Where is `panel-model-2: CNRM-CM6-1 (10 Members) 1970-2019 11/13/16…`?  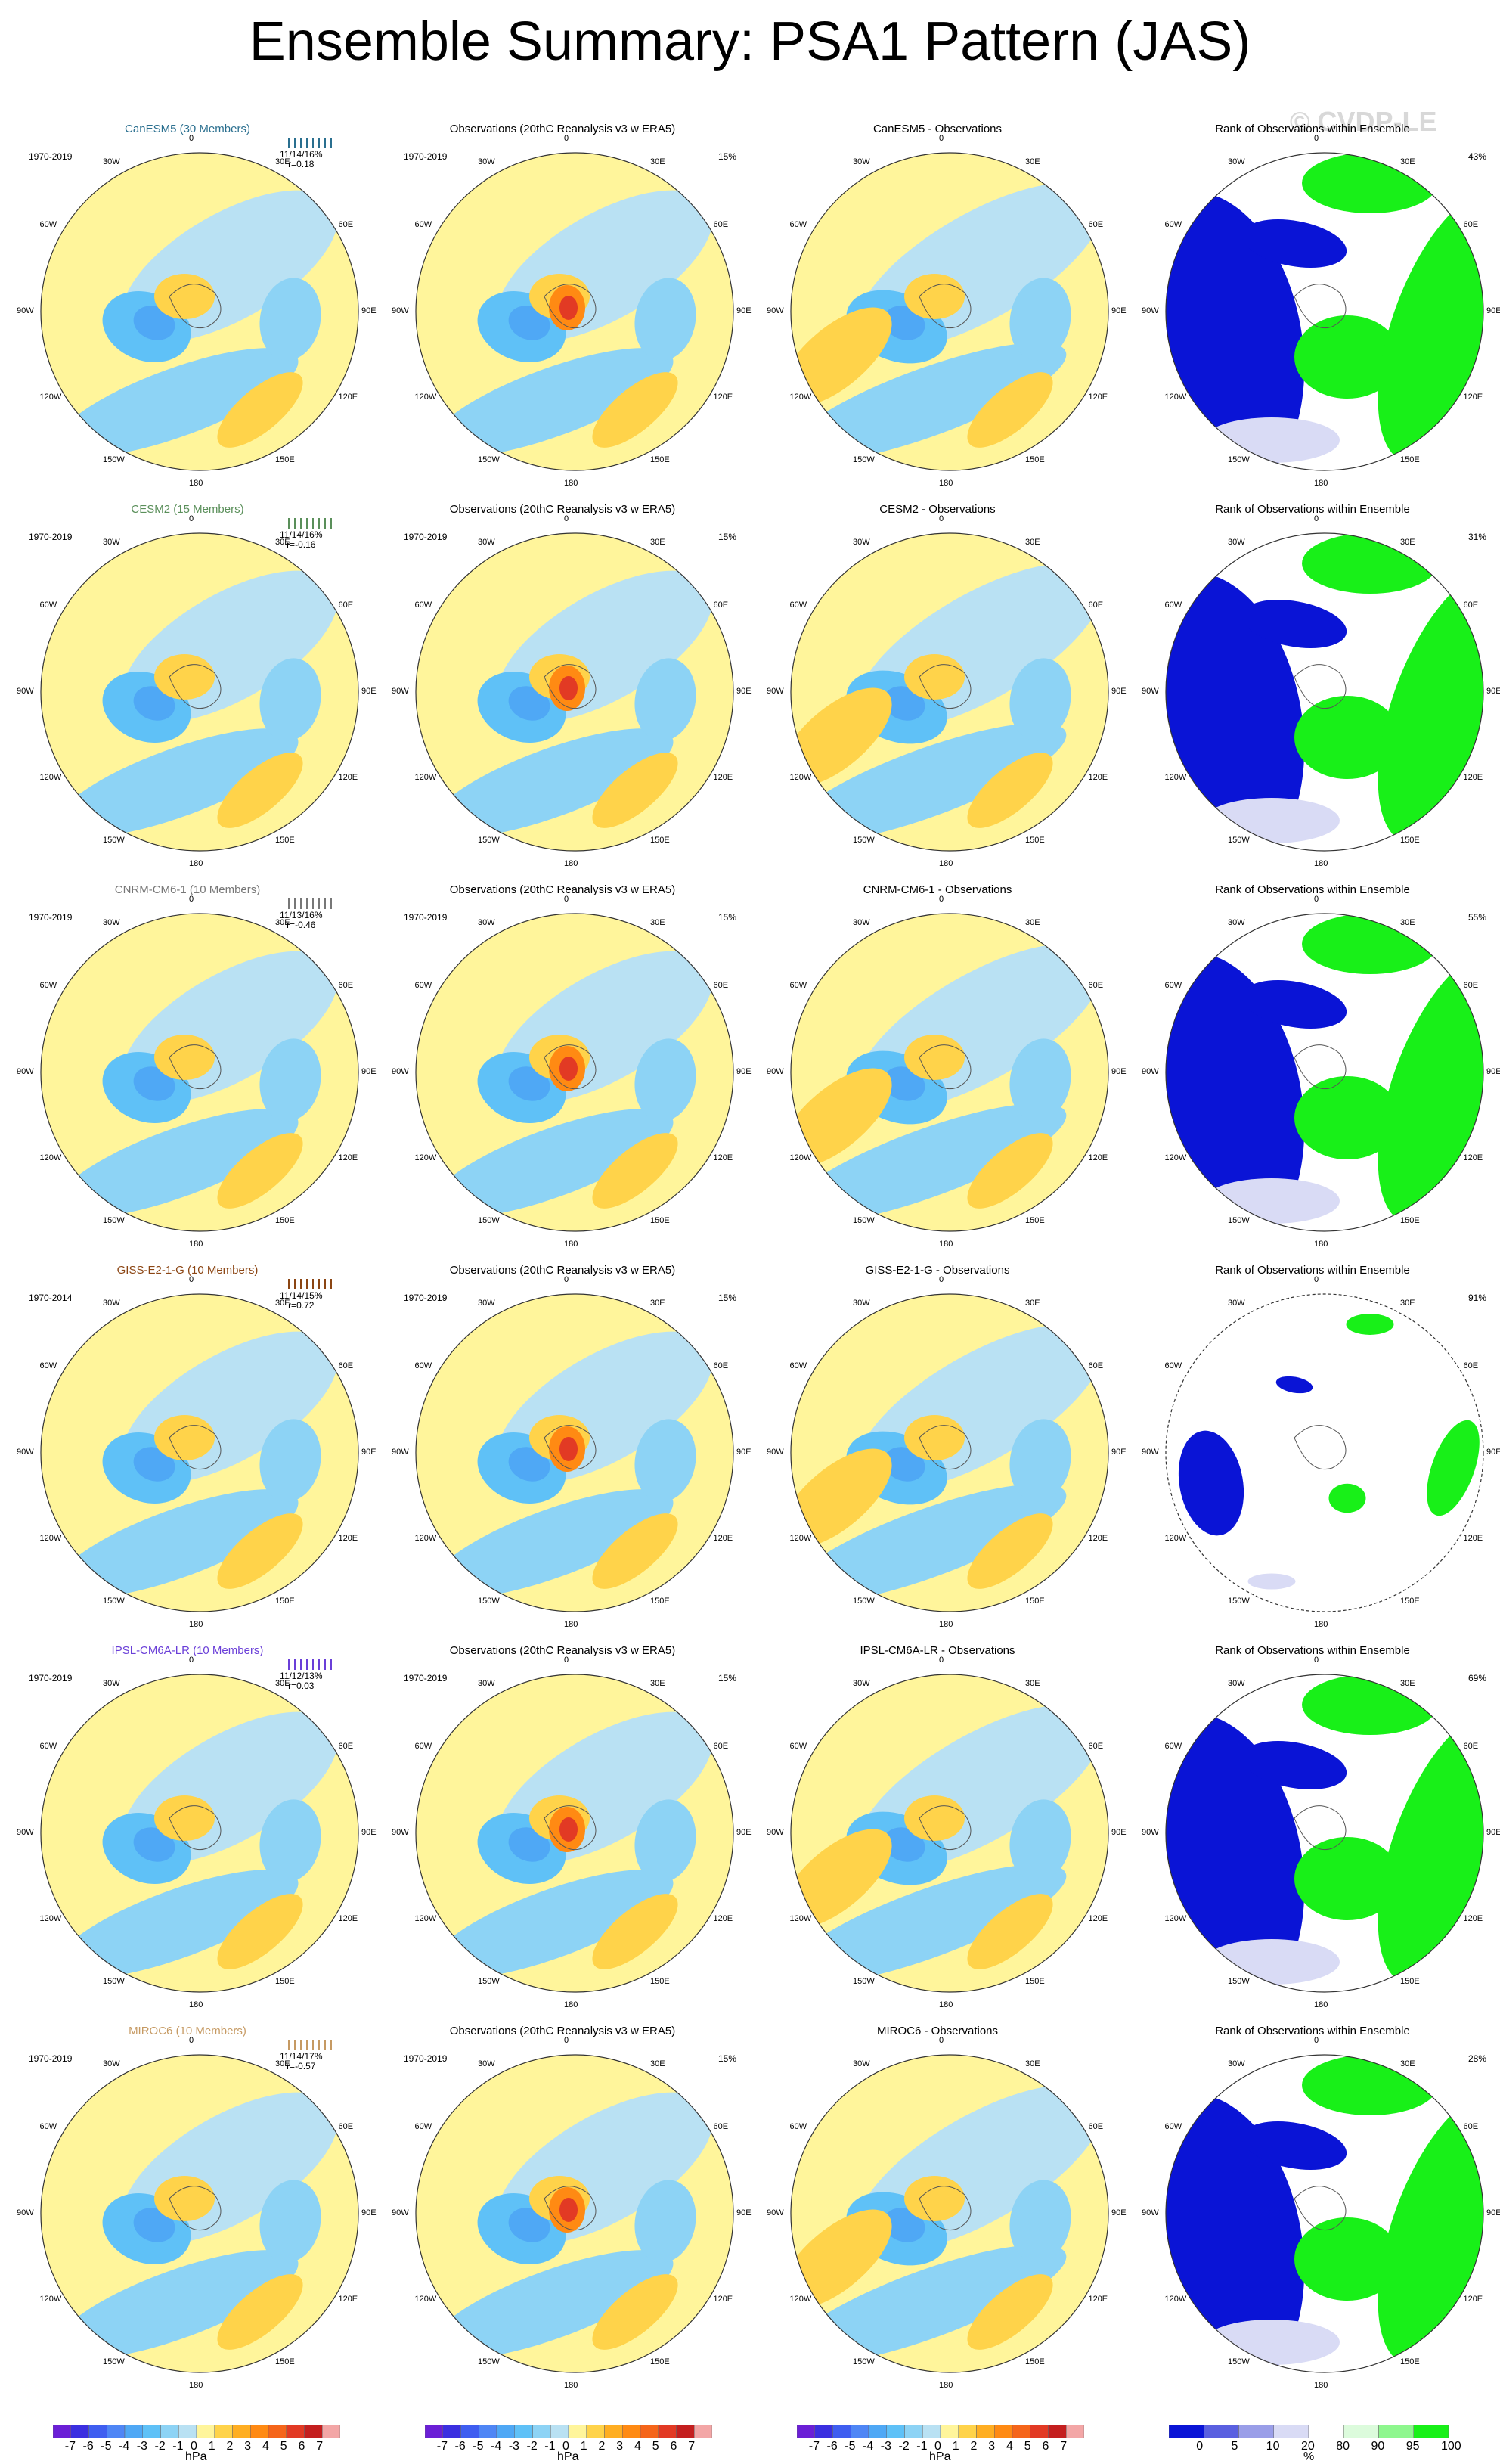
panel-model-2: CNRM-CM6-1 (10 Members) 1970-2019 11/13/16… is located at coordinates (188, 1072).